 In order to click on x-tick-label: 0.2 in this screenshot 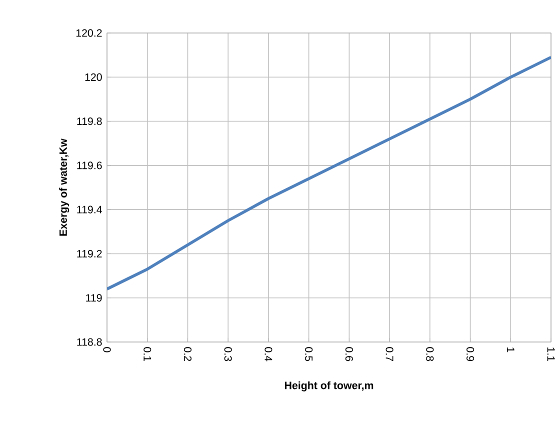, I will do `click(188, 354)`.